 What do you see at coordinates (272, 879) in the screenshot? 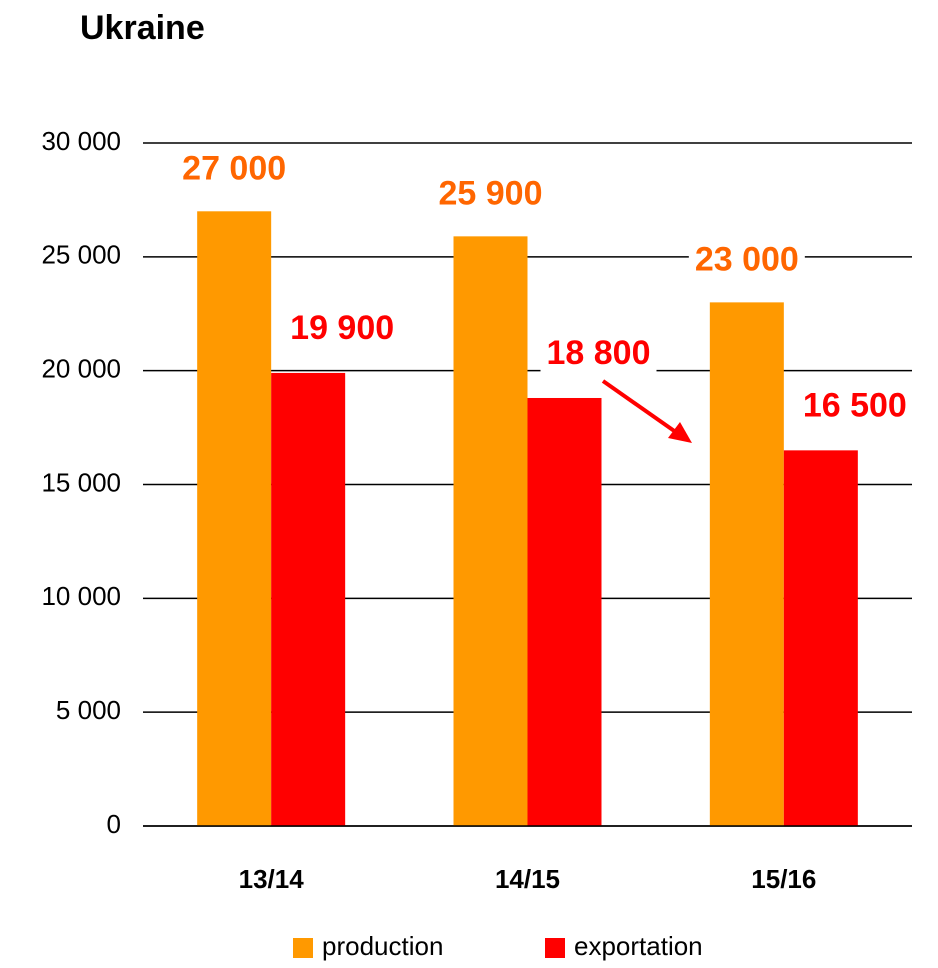
I see `x-tick-label: 13/14` at bounding box center [272, 879].